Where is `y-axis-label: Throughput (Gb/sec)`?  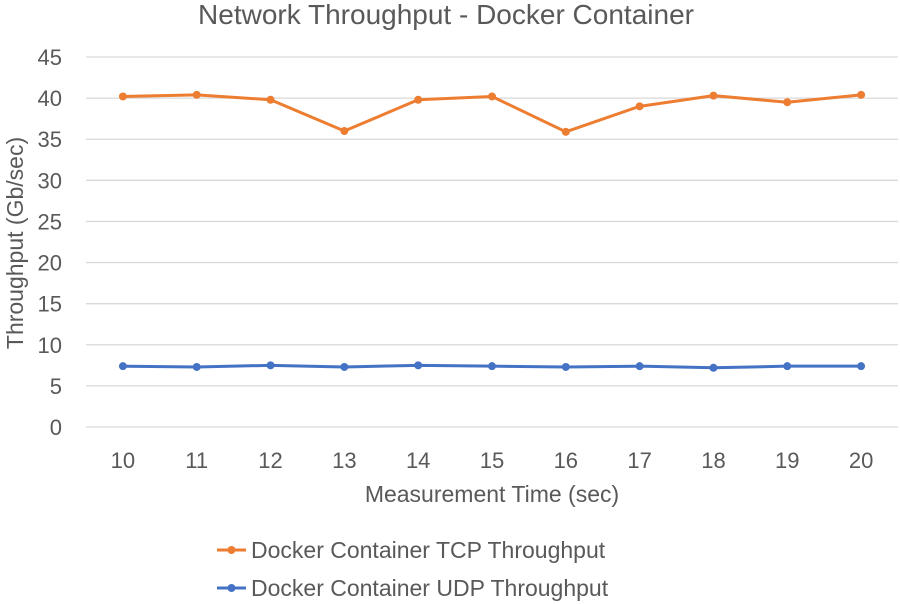 y-axis-label: Throughput (Gb/sec) is located at coordinates (15, 243).